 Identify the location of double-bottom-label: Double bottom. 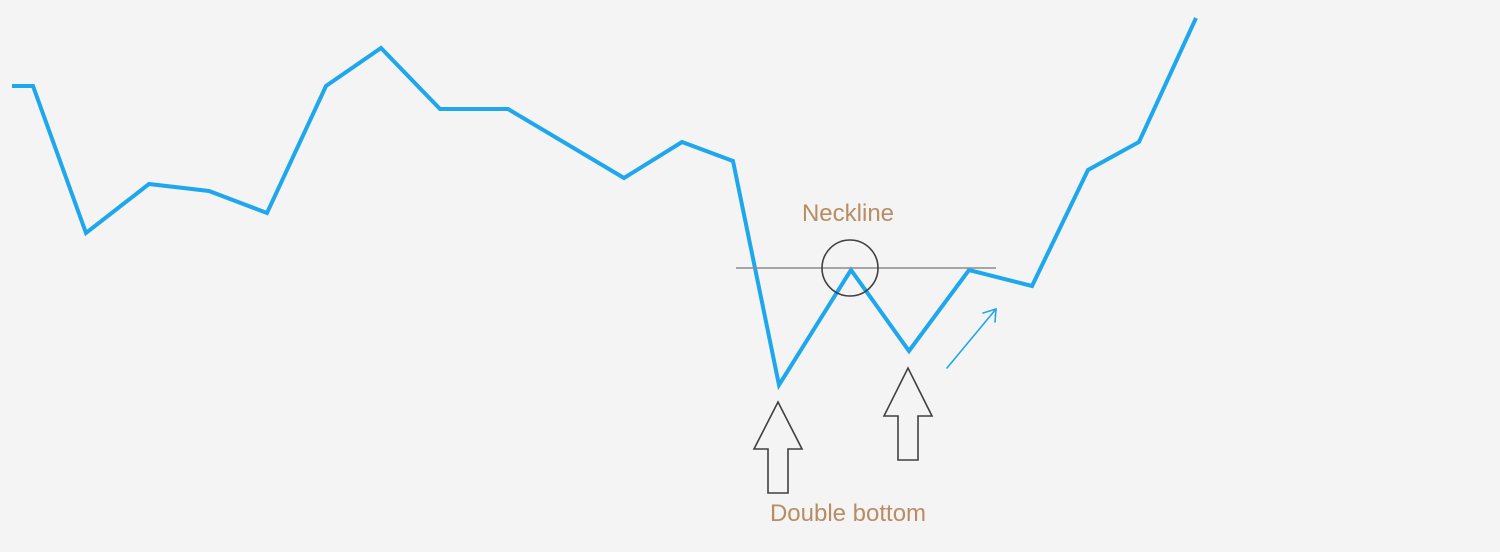
(848, 513).